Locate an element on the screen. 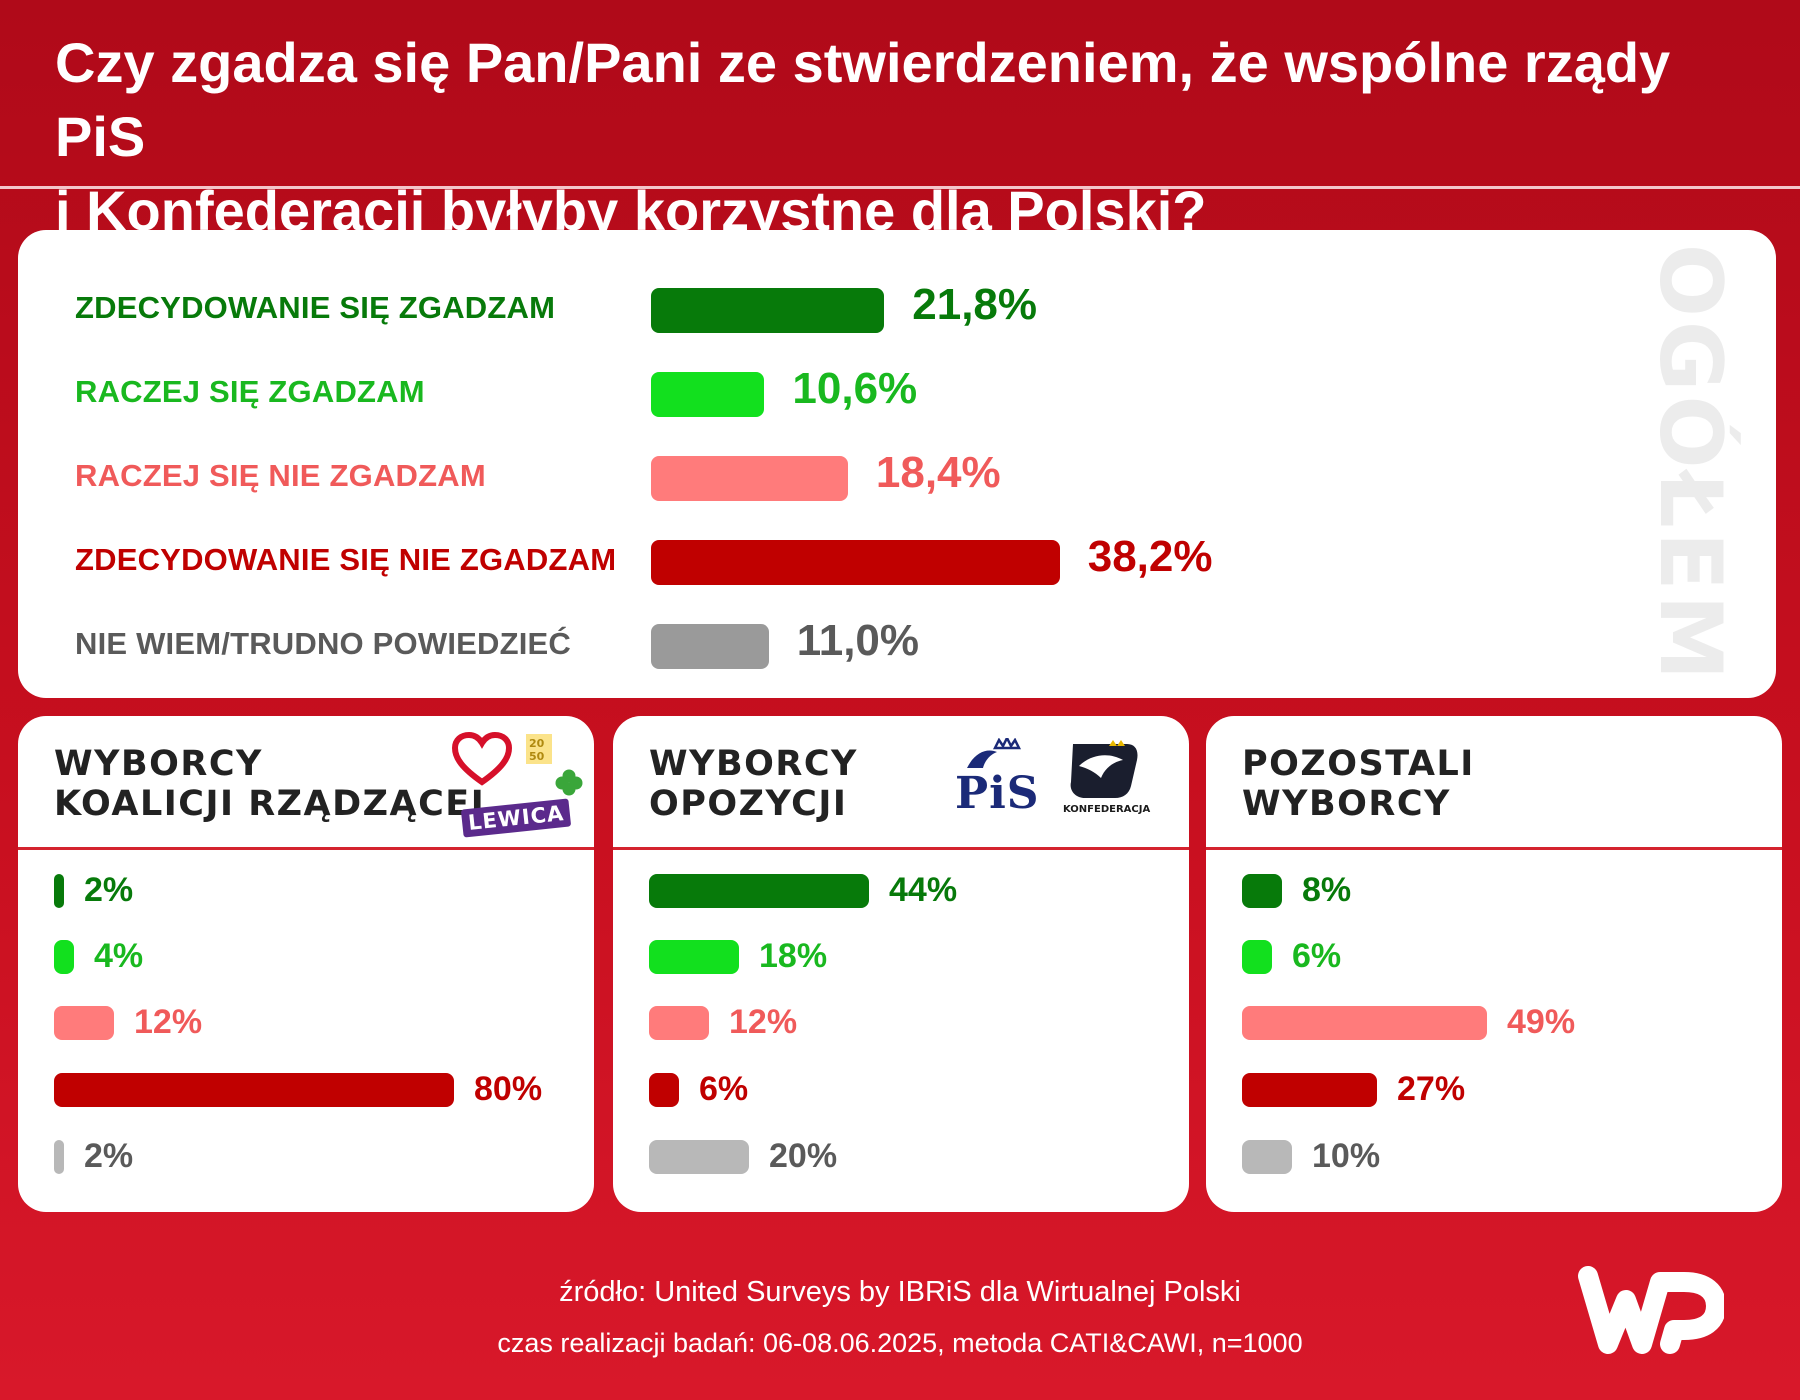 The height and width of the screenshot is (1400, 1800). clover-icon is located at coordinates (569, 782).